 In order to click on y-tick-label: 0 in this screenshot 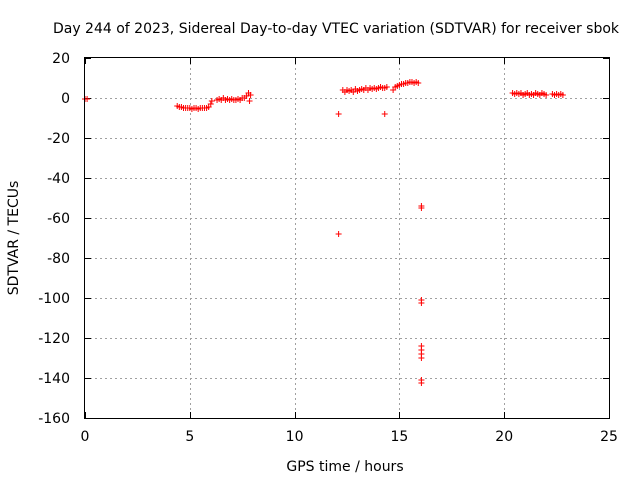, I will do `click(65, 99)`.